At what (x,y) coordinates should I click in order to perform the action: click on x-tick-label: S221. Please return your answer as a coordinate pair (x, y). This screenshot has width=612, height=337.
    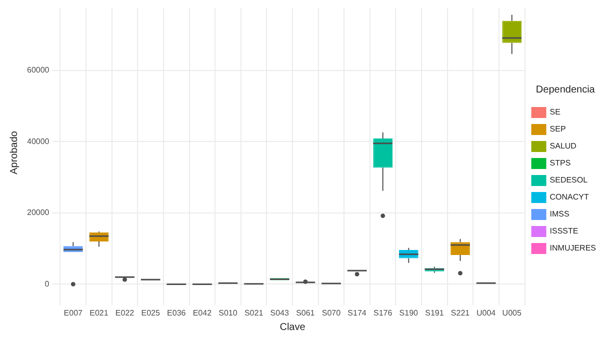
    Looking at the image, I should click on (460, 313).